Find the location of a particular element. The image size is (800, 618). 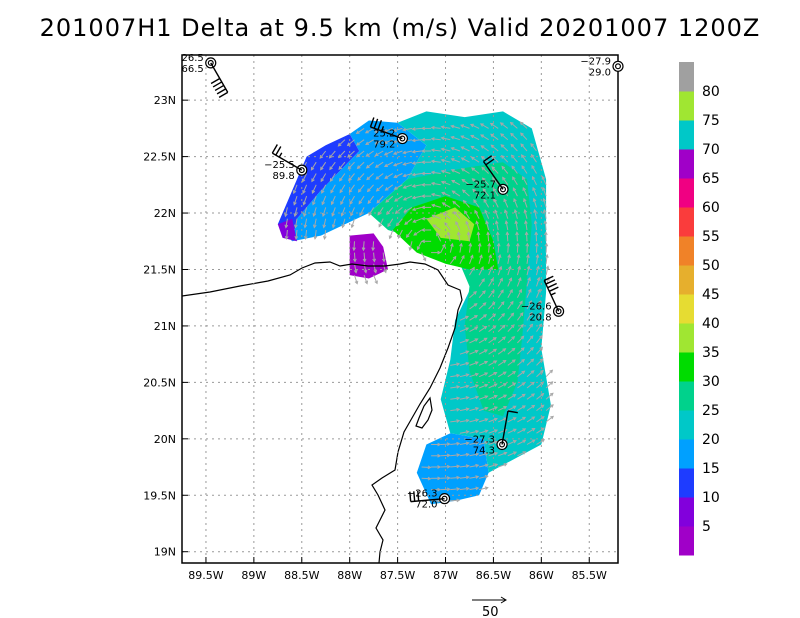

colorbar-label: 40 is located at coordinates (711, 324).